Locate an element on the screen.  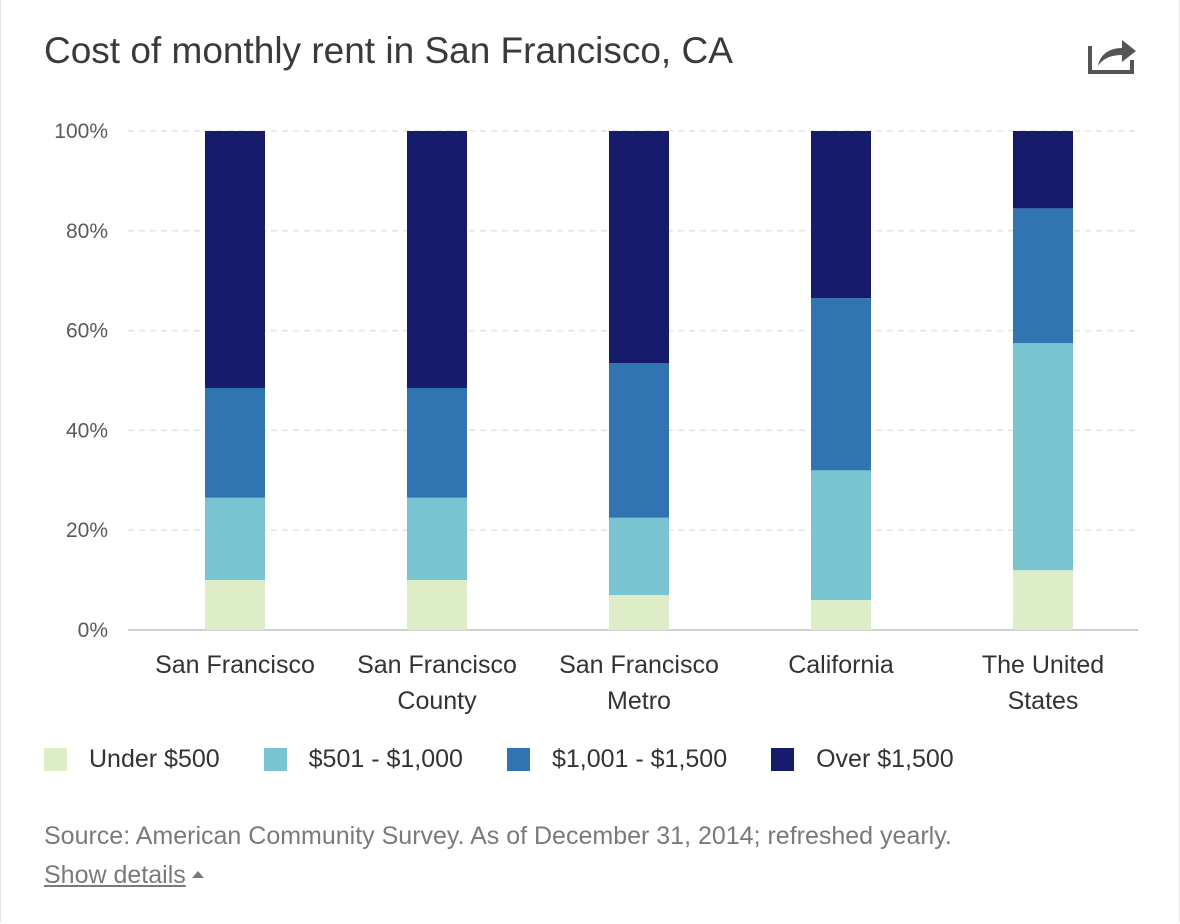
legend-item: Under $500 is located at coordinates (132, 759).